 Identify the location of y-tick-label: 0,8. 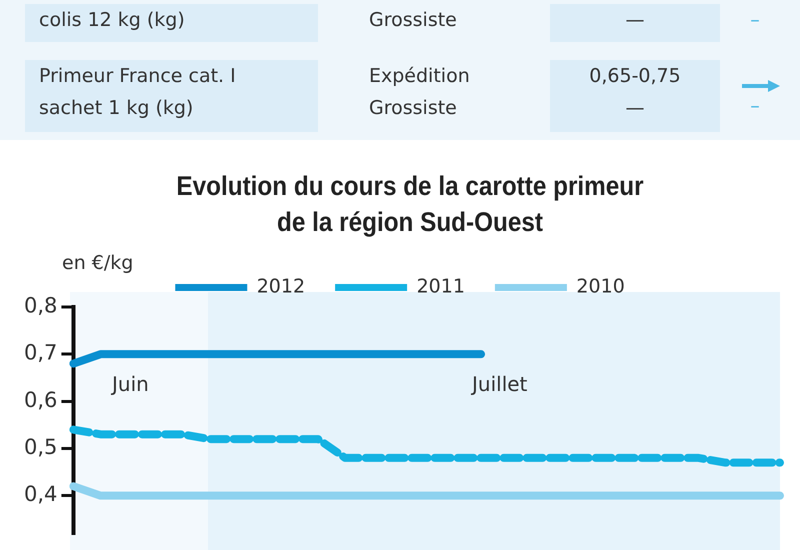
(41, 305).